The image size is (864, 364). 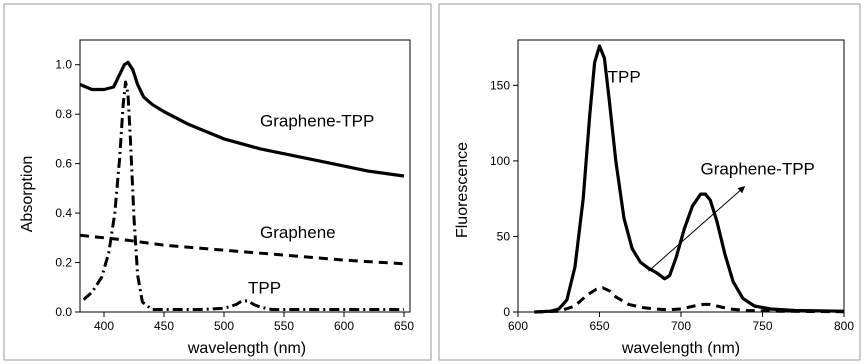 I want to click on fluorescence-annotations: TPP Graphene-TPP, so click(x=711, y=122).